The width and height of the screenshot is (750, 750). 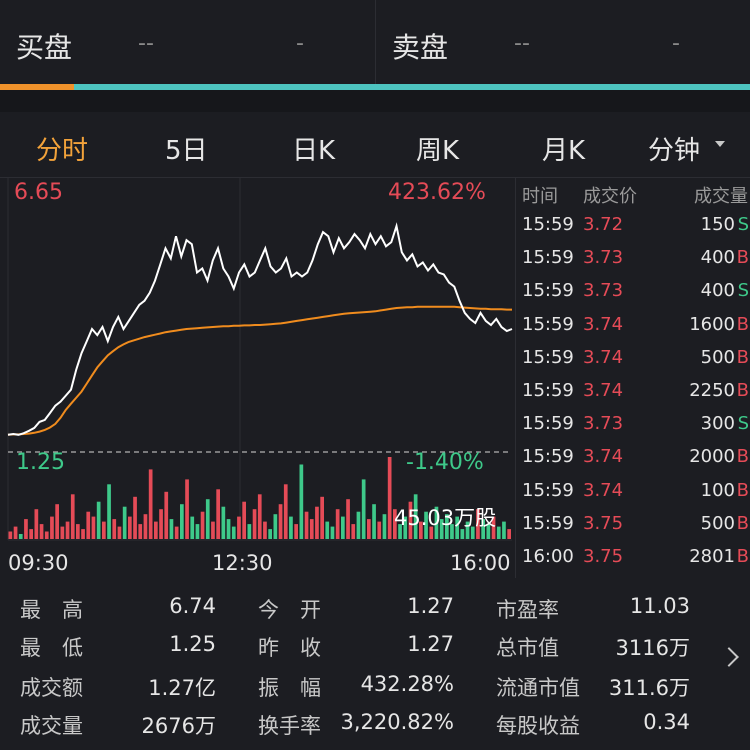 What do you see at coordinates (652, 648) in the screenshot?
I see `stat-value-market-cap: 3116万` at bounding box center [652, 648].